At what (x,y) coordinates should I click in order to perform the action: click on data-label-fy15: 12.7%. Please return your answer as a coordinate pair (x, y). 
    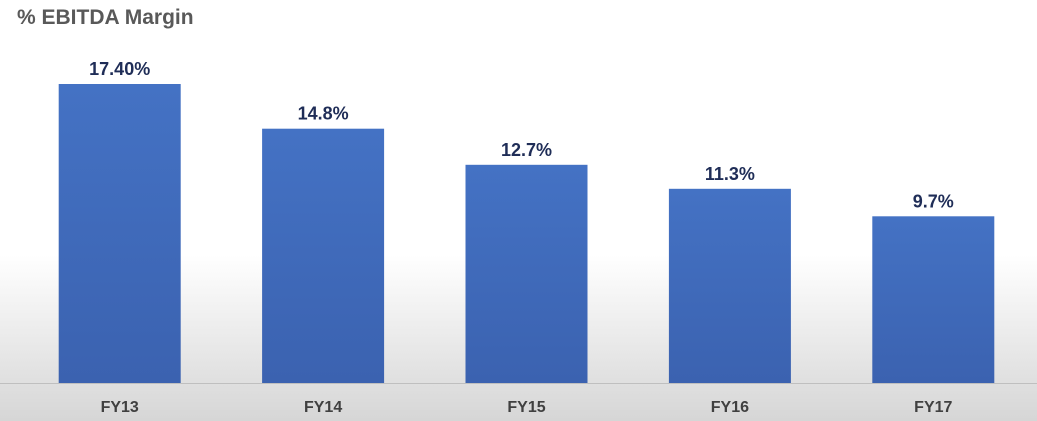
    Looking at the image, I should click on (526, 150).